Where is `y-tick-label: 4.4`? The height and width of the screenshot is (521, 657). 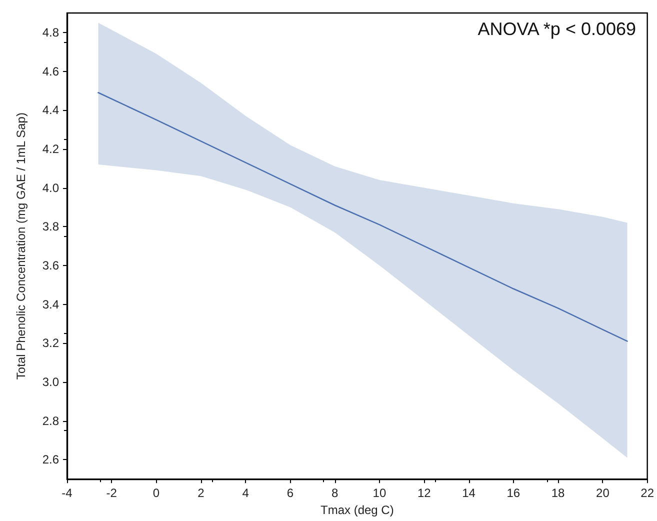
y-tick-label: 4.4 is located at coordinates (51, 110).